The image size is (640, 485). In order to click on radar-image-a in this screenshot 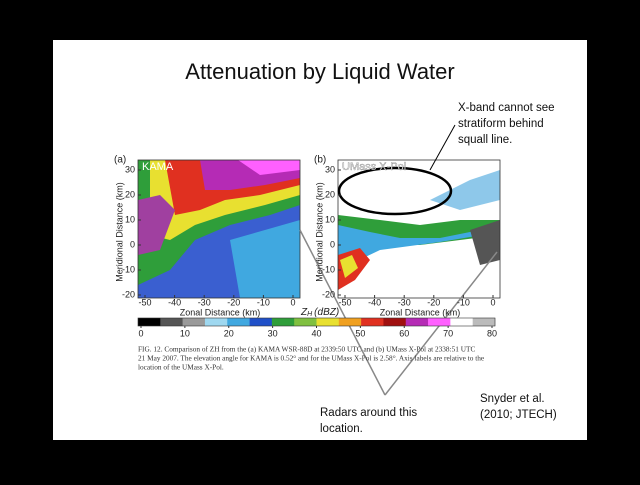, I will do `click(219, 229)`.